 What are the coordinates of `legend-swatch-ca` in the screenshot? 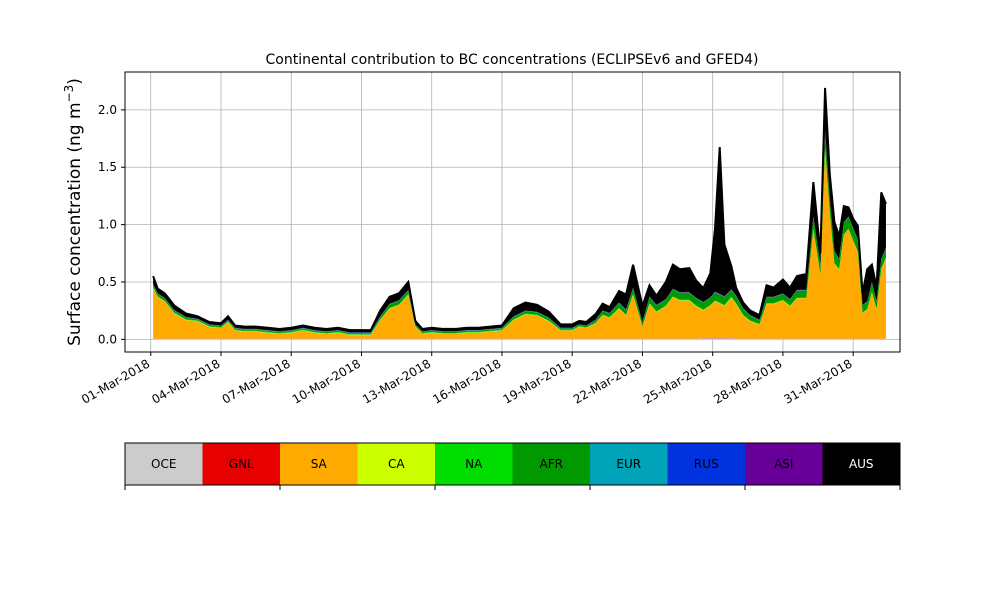 It's located at (396, 464).